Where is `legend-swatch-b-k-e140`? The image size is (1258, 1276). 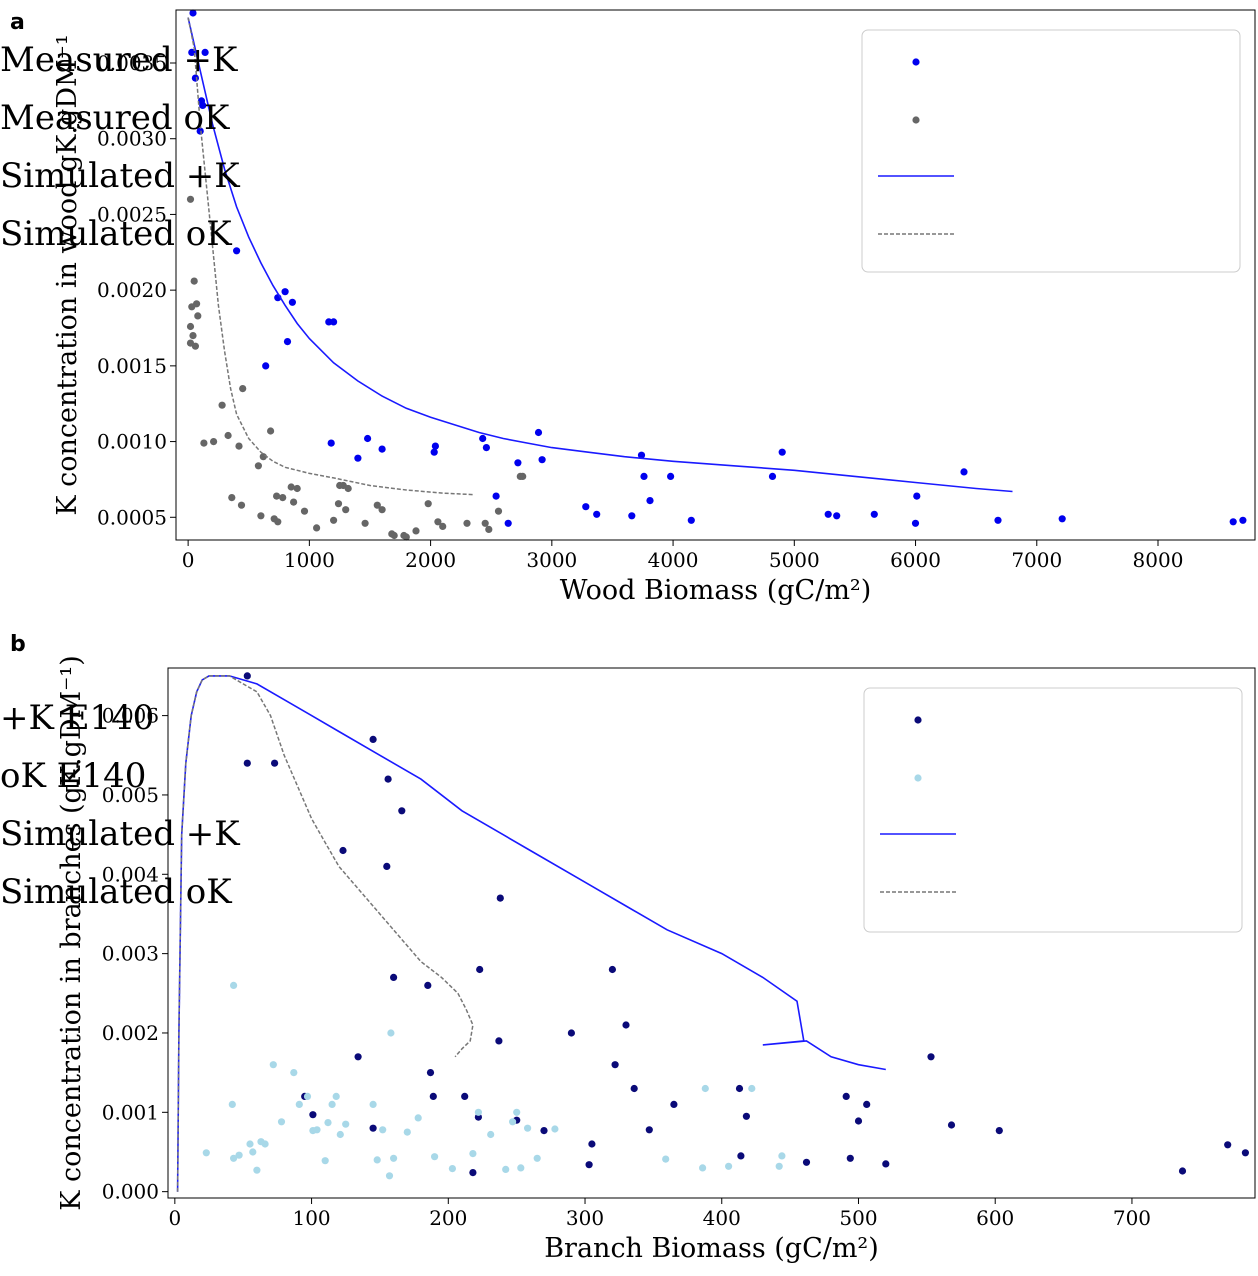
legend-swatch-b-k-e140 is located at coordinates (918, 720).